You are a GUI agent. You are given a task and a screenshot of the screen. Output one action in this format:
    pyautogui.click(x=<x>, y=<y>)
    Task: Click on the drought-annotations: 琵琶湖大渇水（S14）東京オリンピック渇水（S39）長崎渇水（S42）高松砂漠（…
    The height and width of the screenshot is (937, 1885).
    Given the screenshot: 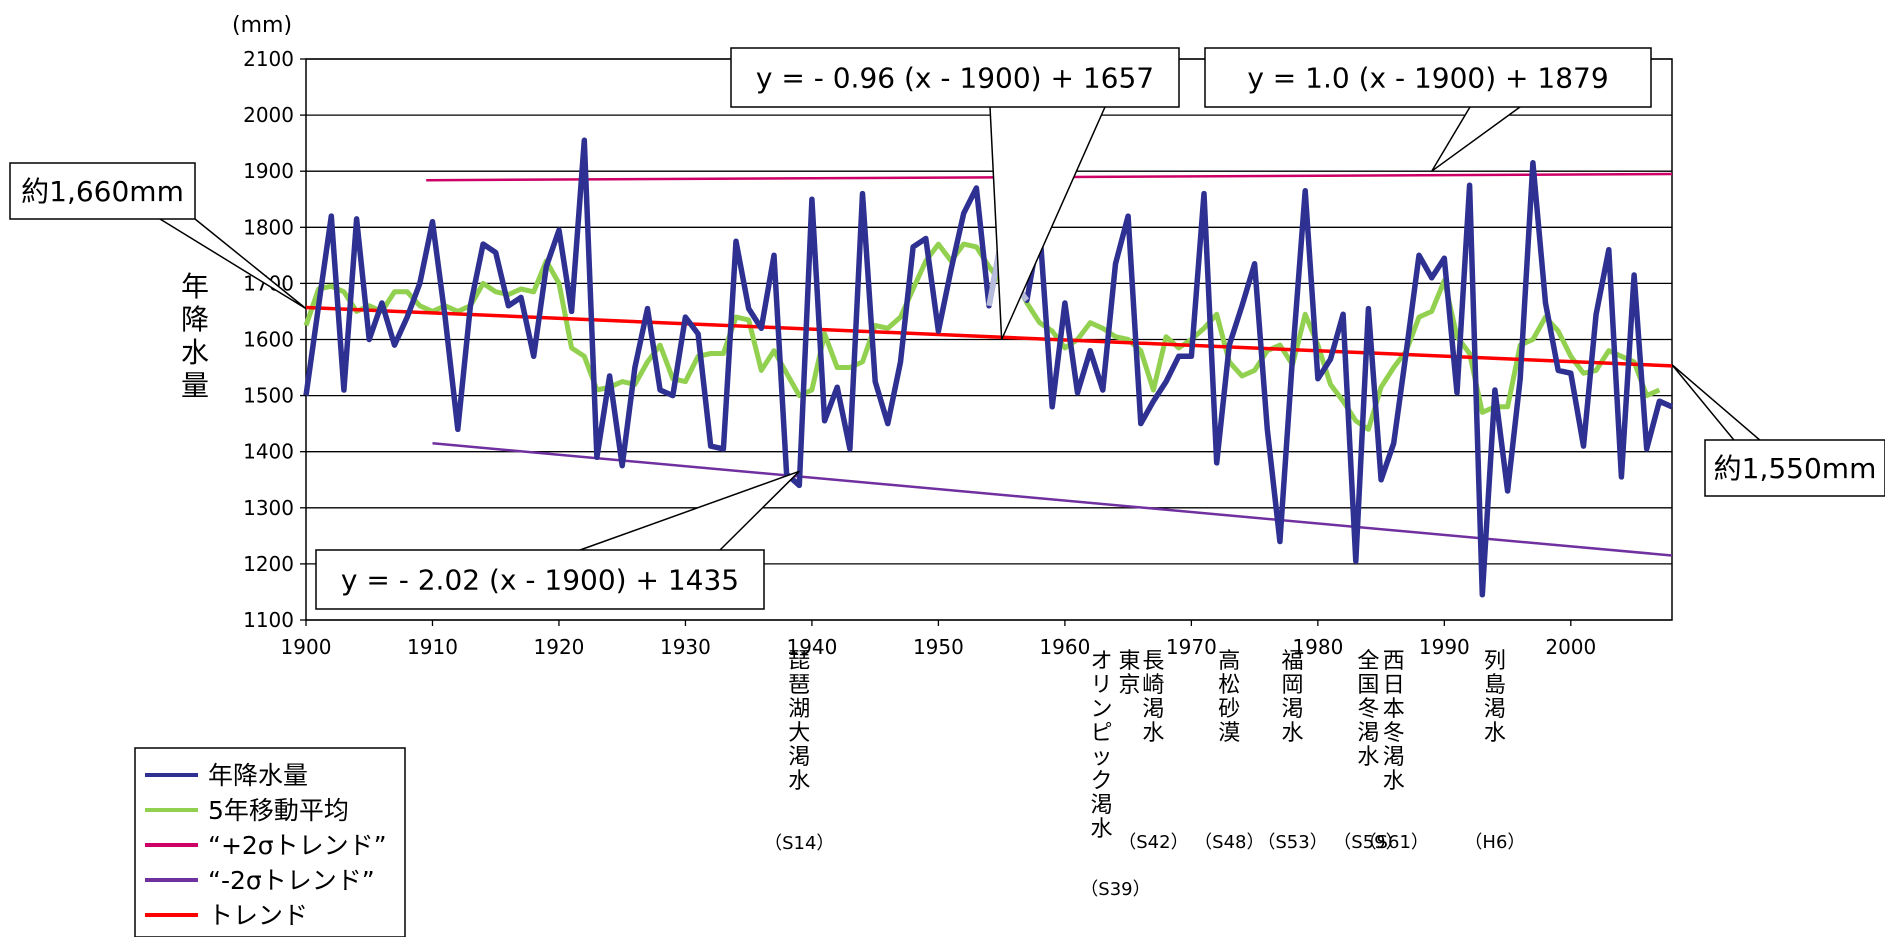 What is the action you would take?
    pyautogui.click(x=1144, y=774)
    